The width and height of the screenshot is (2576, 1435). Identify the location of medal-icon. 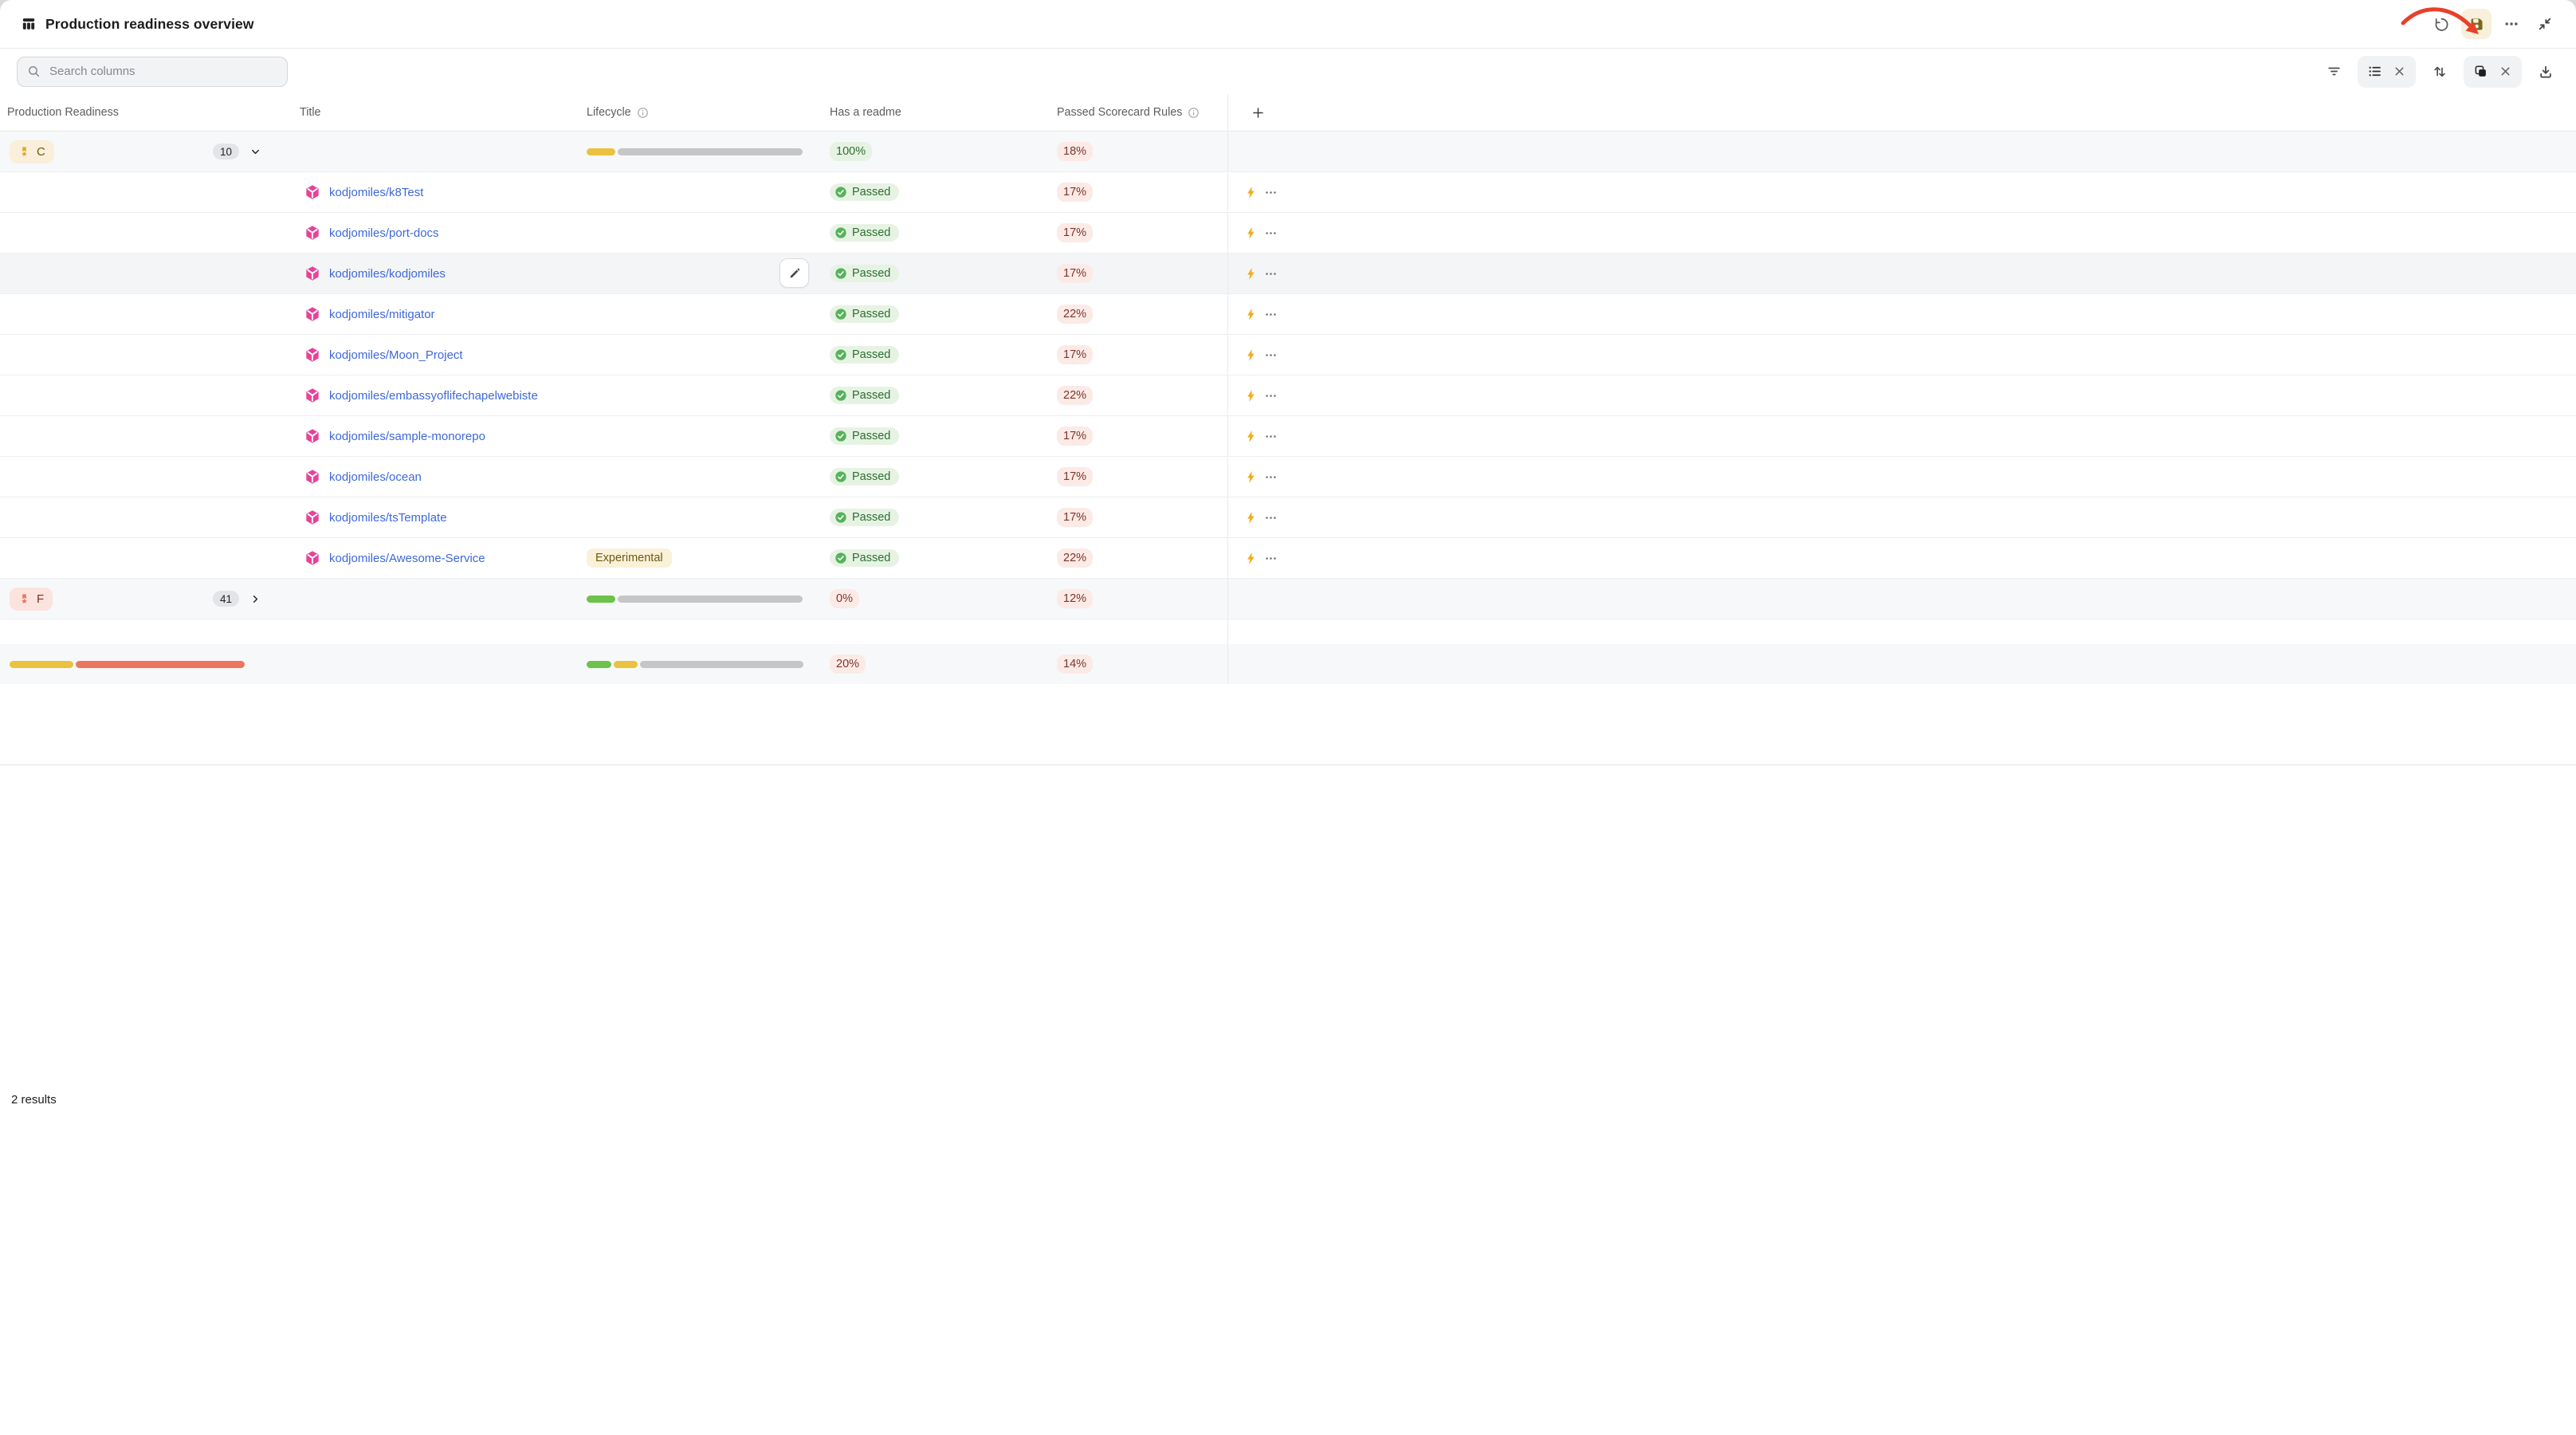
(24, 599).